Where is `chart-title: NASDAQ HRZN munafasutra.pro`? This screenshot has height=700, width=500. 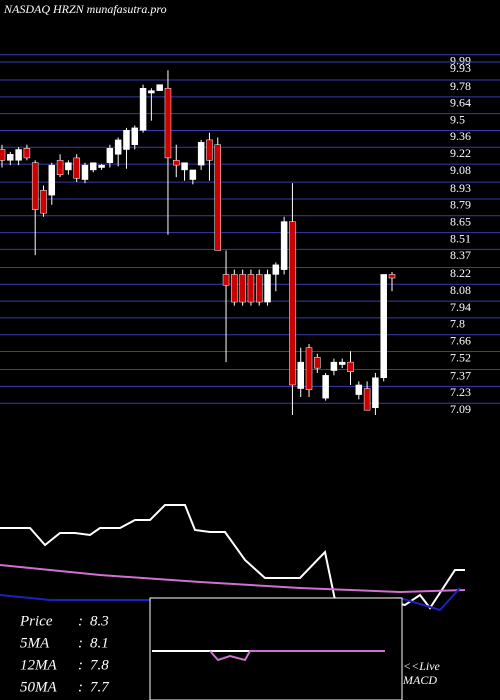 chart-title: NASDAQ HRZN munafasutra.pro is located at coordinates (85, 9).